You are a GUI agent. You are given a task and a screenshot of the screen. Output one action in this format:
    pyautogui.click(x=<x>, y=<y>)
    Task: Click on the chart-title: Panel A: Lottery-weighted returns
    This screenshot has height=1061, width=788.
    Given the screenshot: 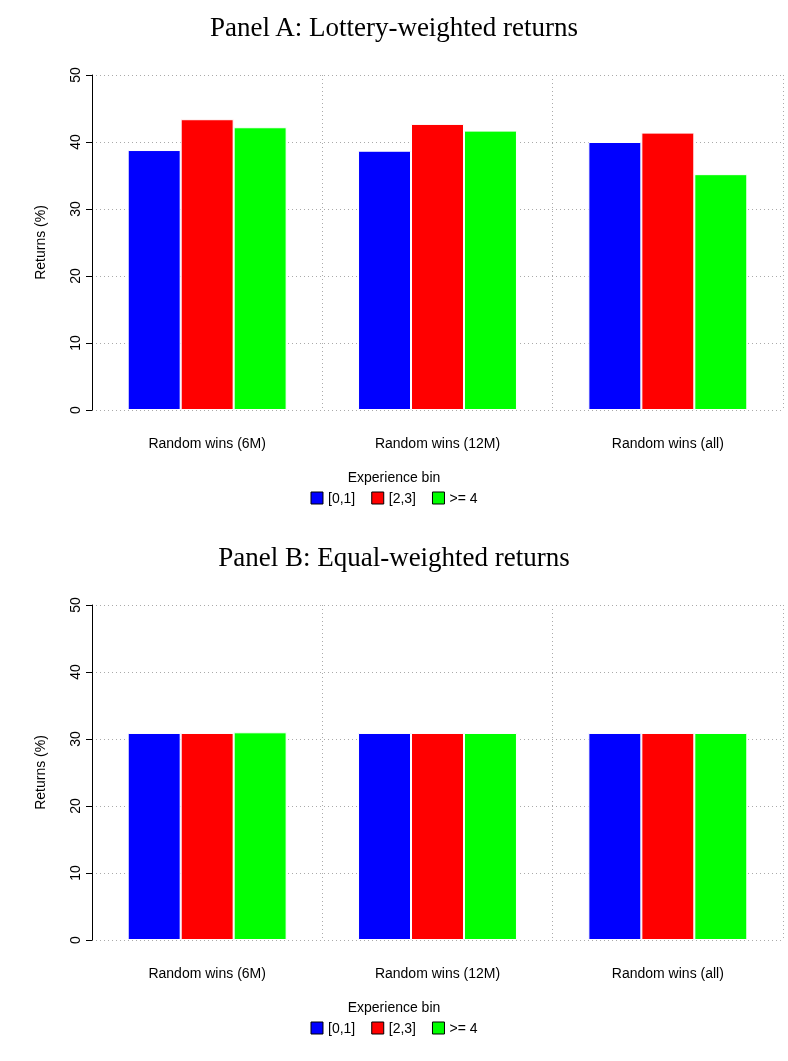 What is the action you would take?
    pyautogui.click(x=394, y=26)
    